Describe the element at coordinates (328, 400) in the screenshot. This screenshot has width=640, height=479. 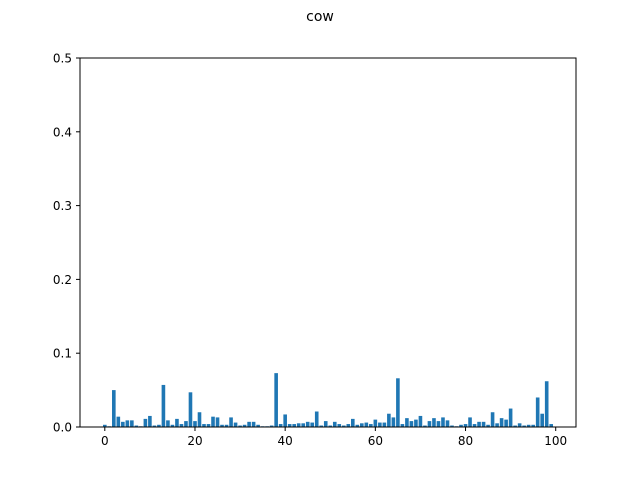
I see `bar-series` at that location.